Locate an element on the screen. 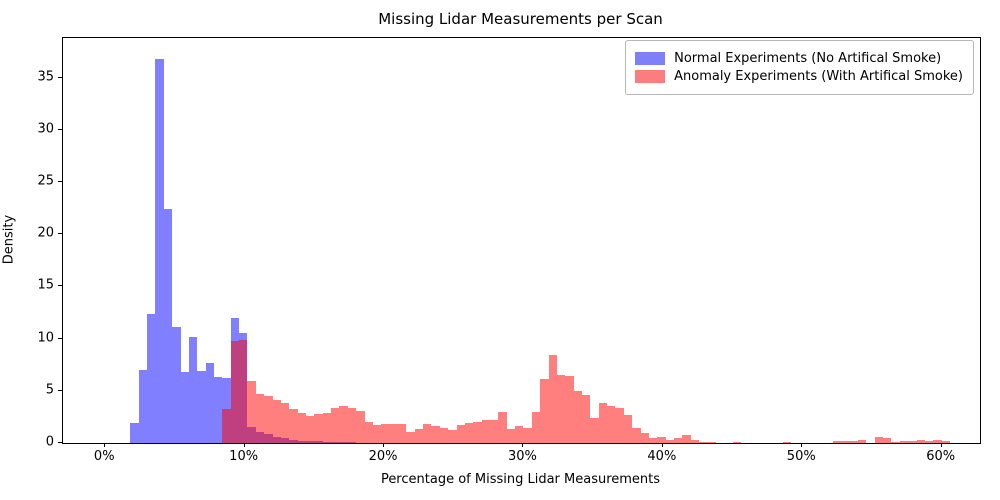  x-tick-label: 50% is located at coordinates (801, 456).